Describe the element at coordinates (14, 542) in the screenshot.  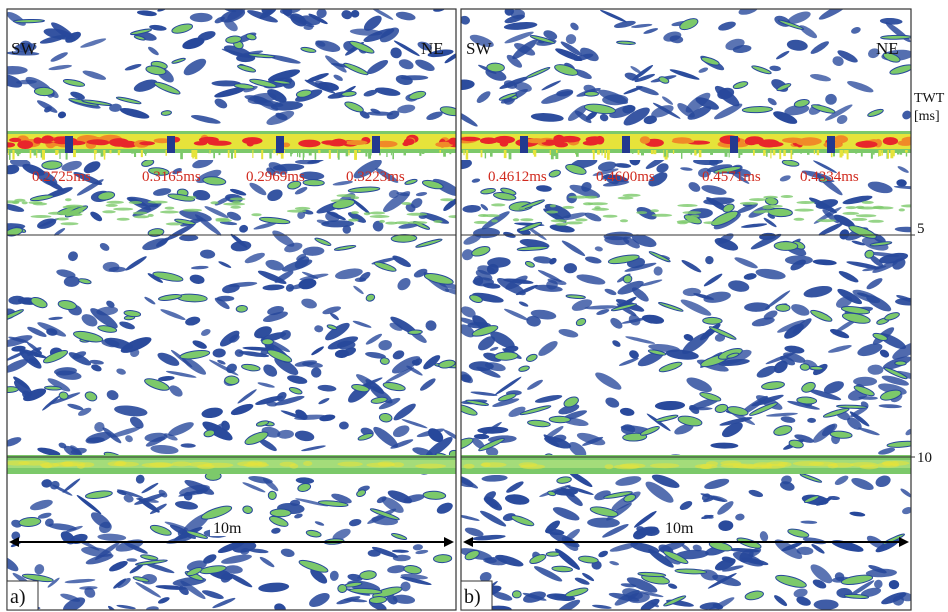
I see `panel-a-scale-arrow-left` at that location.